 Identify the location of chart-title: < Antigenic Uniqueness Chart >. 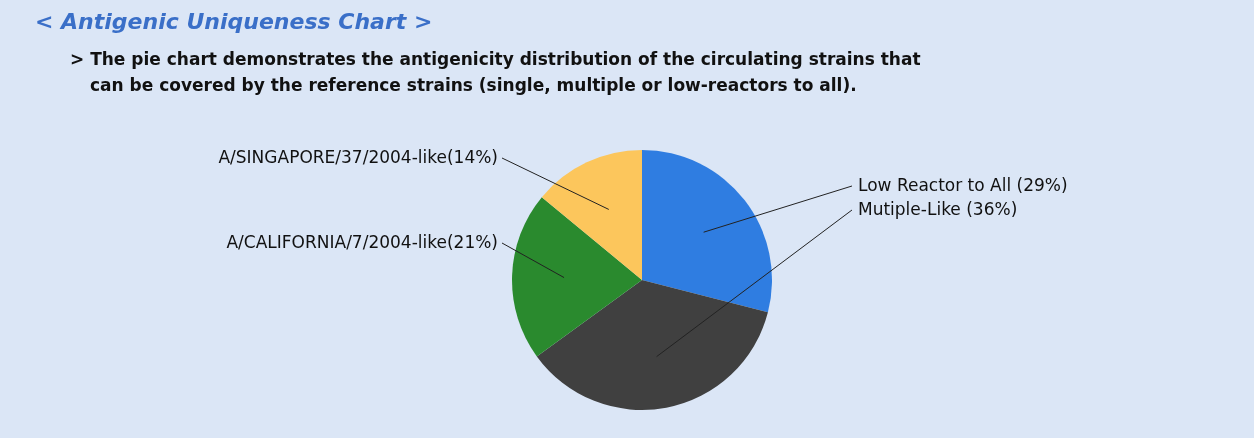
(234, 21).